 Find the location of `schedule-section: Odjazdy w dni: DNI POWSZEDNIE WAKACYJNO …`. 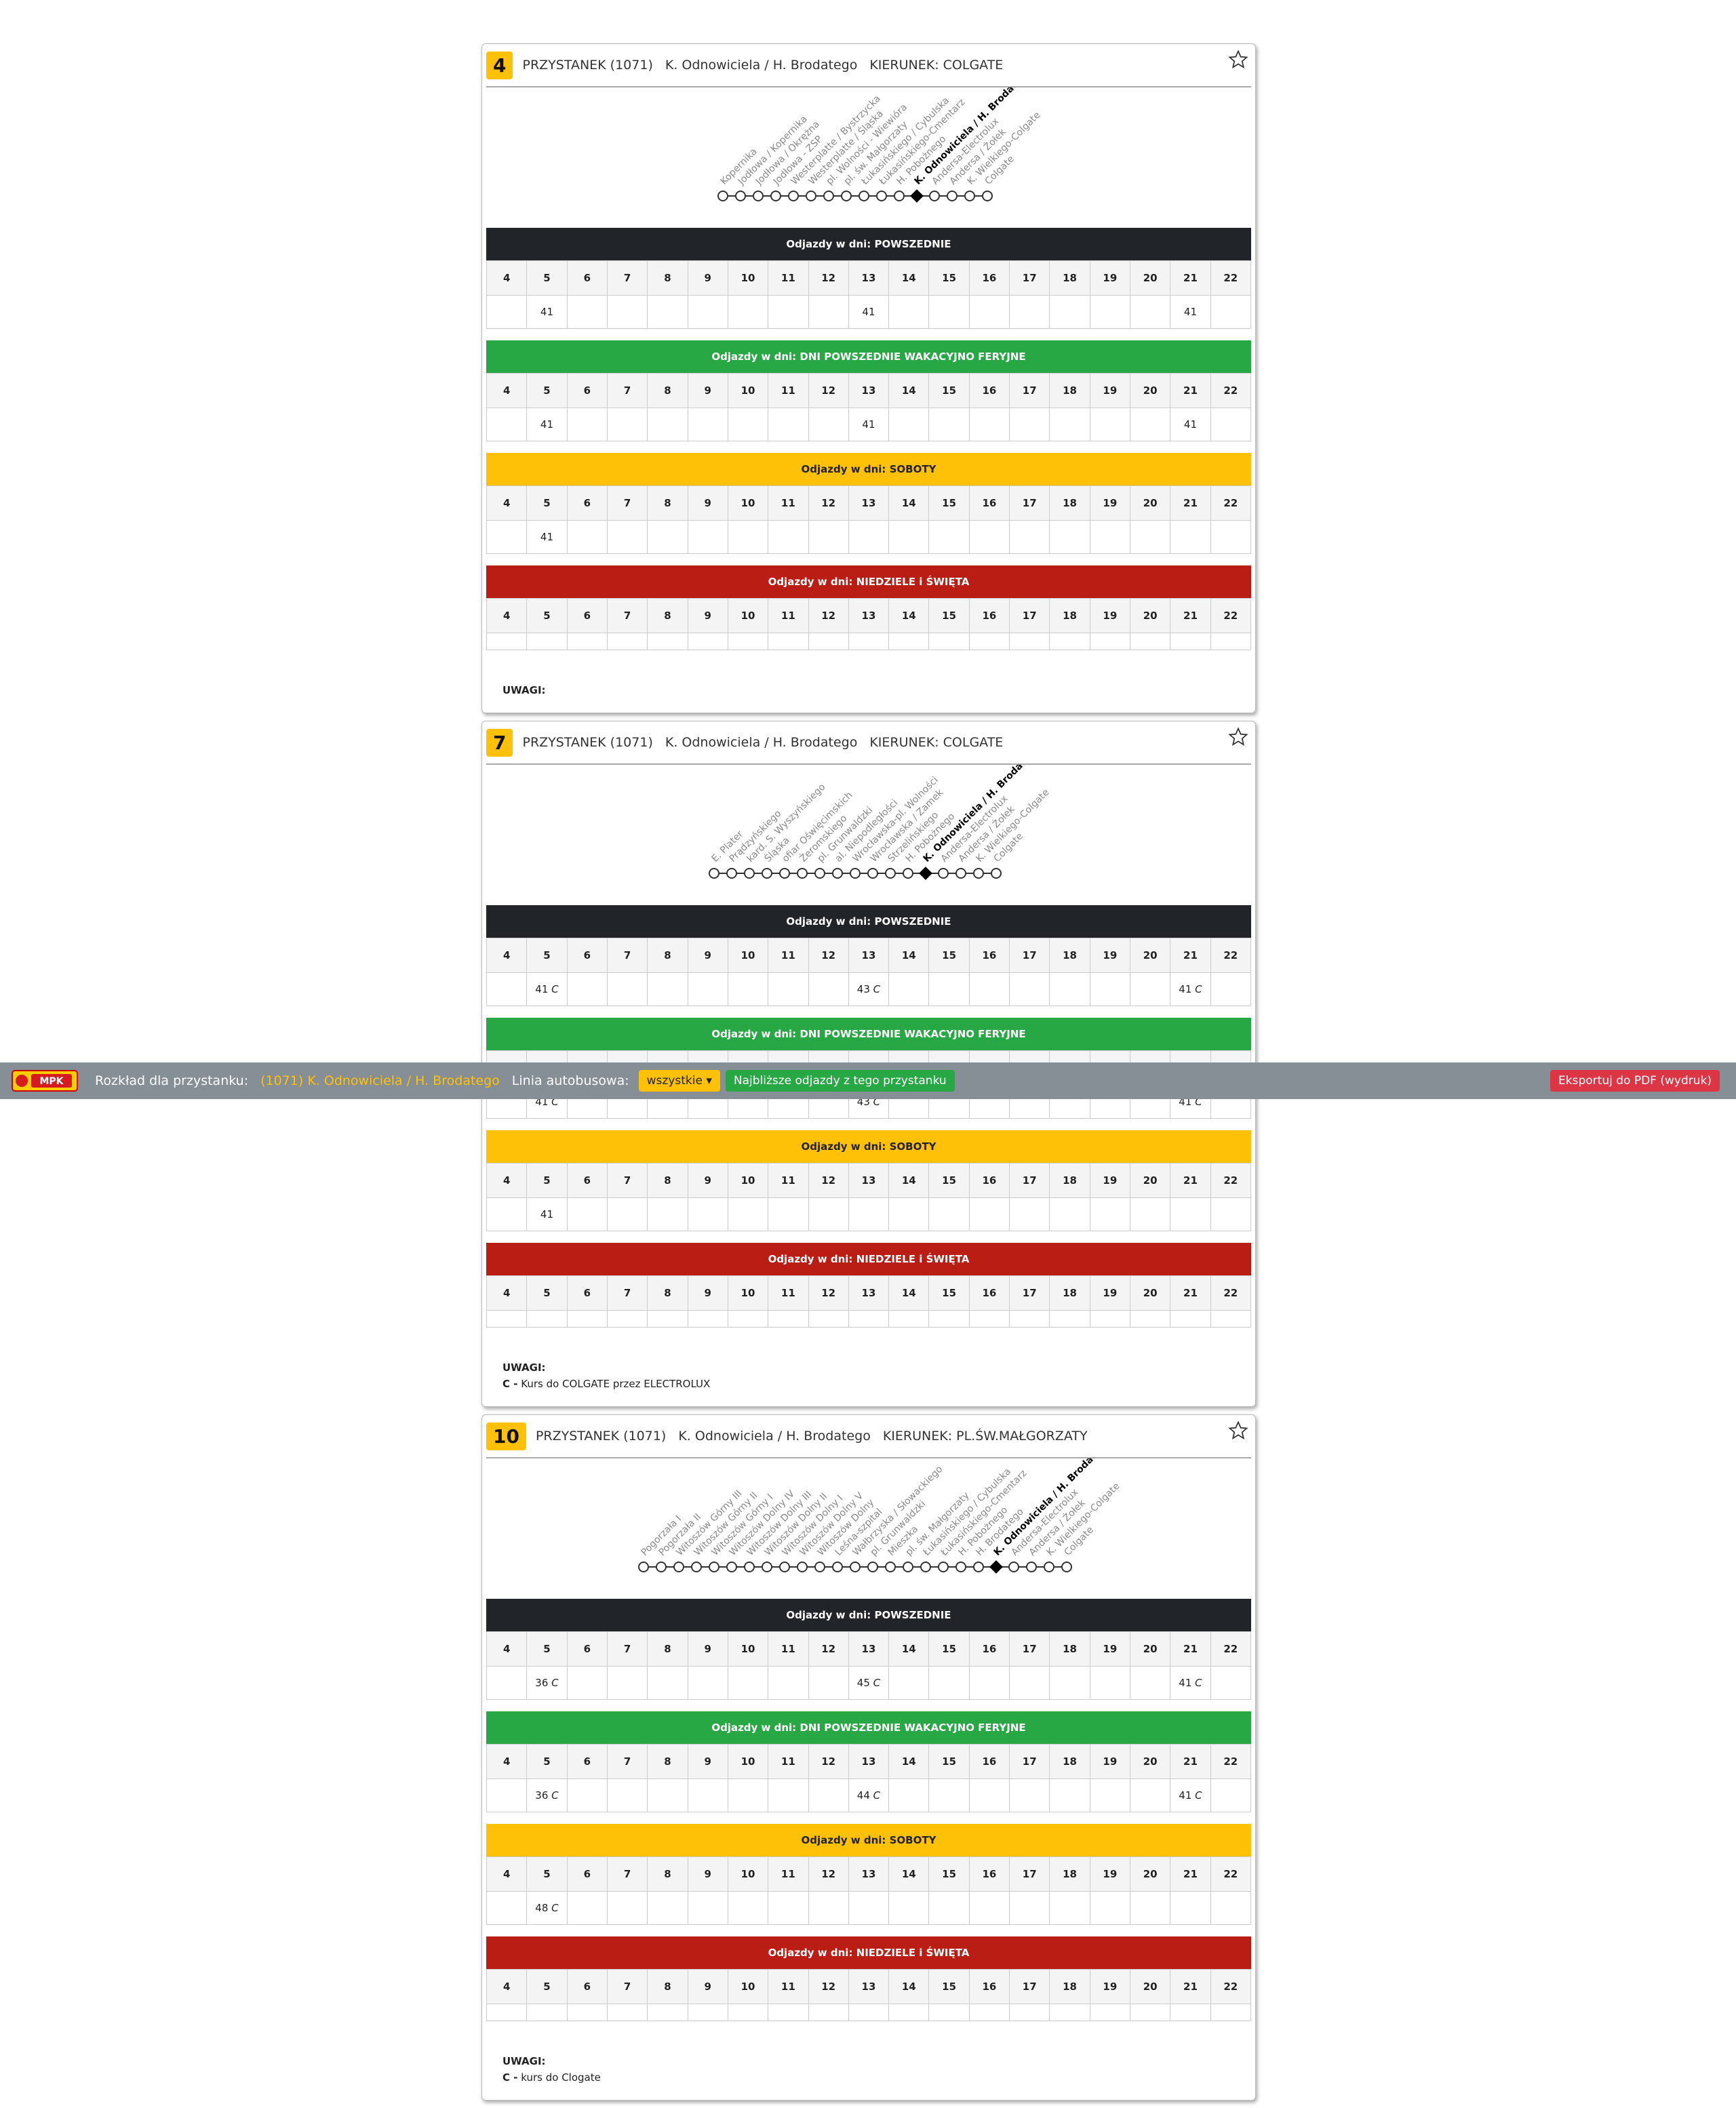

schedule-section: Odjazdy w dni: DNI POWSZEDNIE WAKACYJNO … is located at coordinates (869, 390).